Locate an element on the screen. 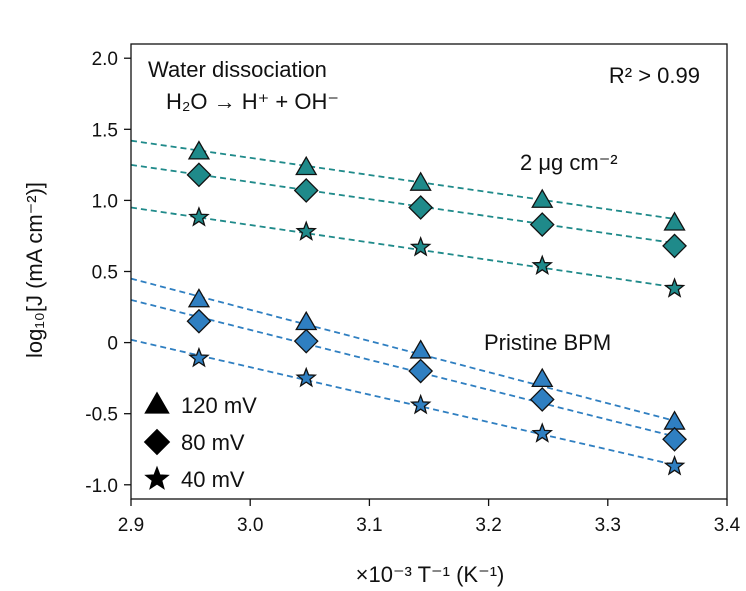 This screenshot has width=746, height=591. legend: 120 mV 80 mV 40 mV is located at coordinates (200, 441).